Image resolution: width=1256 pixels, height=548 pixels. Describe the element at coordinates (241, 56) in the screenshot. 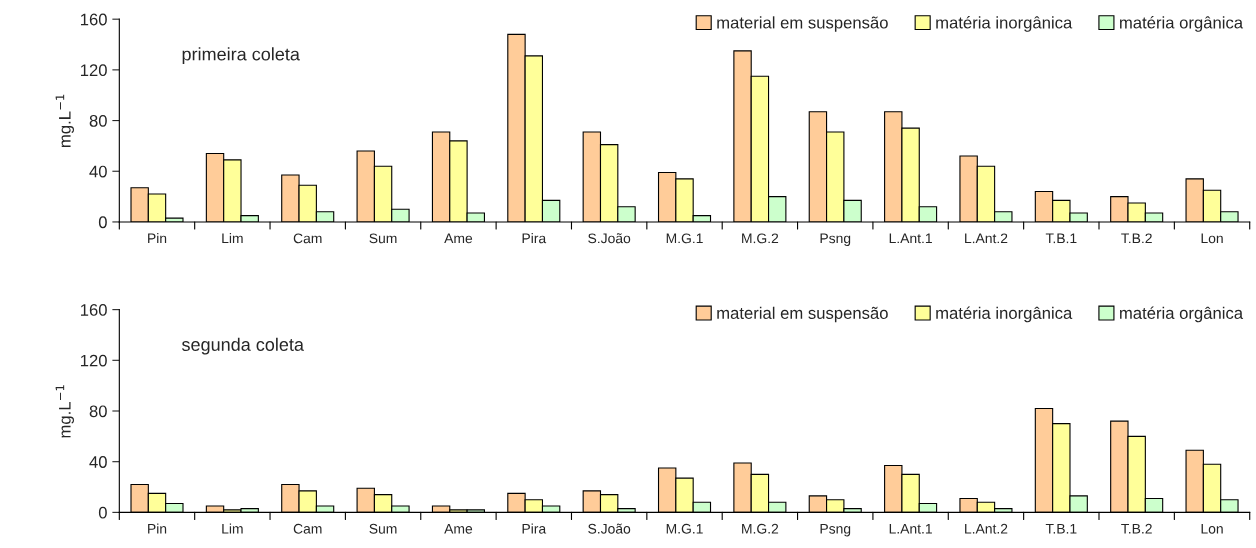

I see `text: primeira coleta` at that location.